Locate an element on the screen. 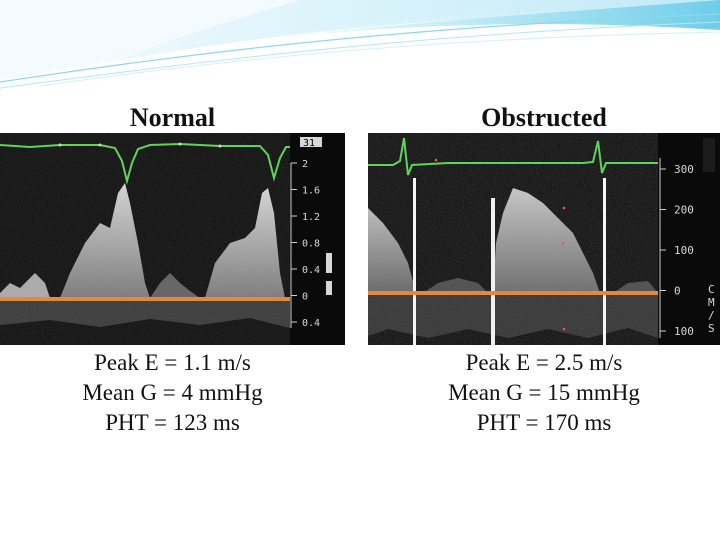 Image resolution: width=720 pixels, height=540 pixels. normal-scale-label: 0 is located at coordinates (305, 297).